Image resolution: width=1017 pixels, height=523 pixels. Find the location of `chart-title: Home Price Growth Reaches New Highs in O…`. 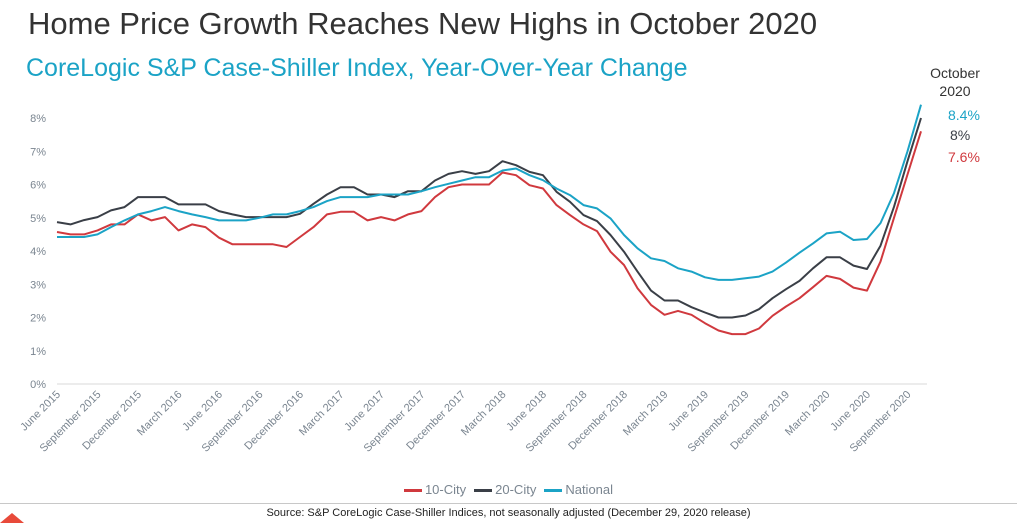

chart-title: Home Price Growth Reaches New Highs in O… is located at coordinates (423, 23).